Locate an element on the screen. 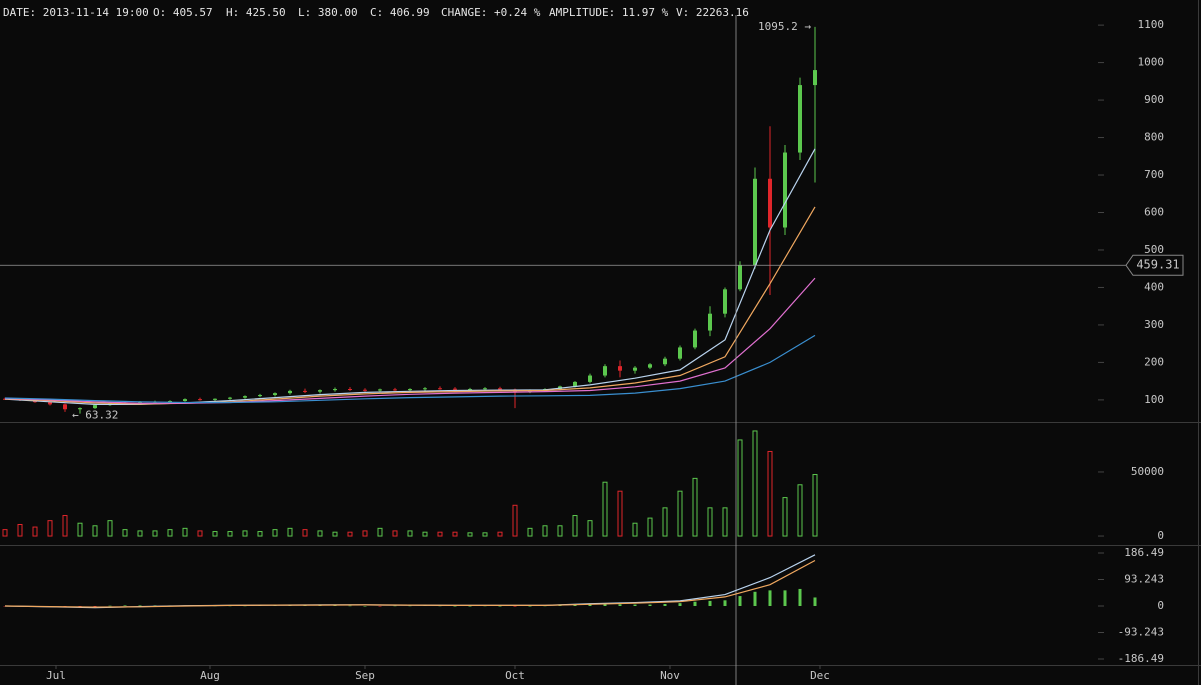  max-annotation: 1095.2 → is located at coordinates (784, 26).